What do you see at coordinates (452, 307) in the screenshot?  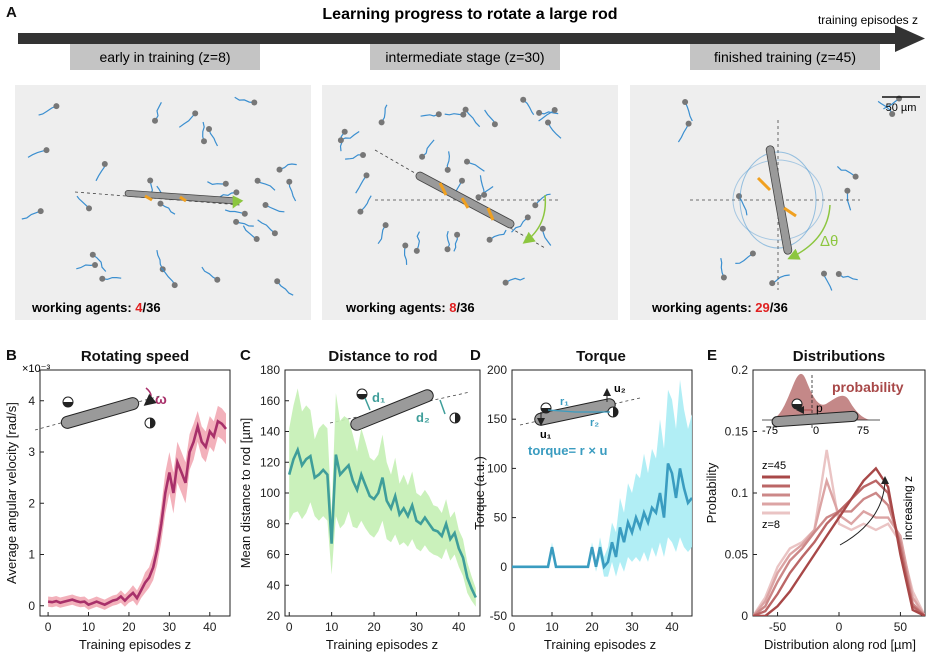 I see `working-count-intermediate: 8` at bounding box center [452, 307].